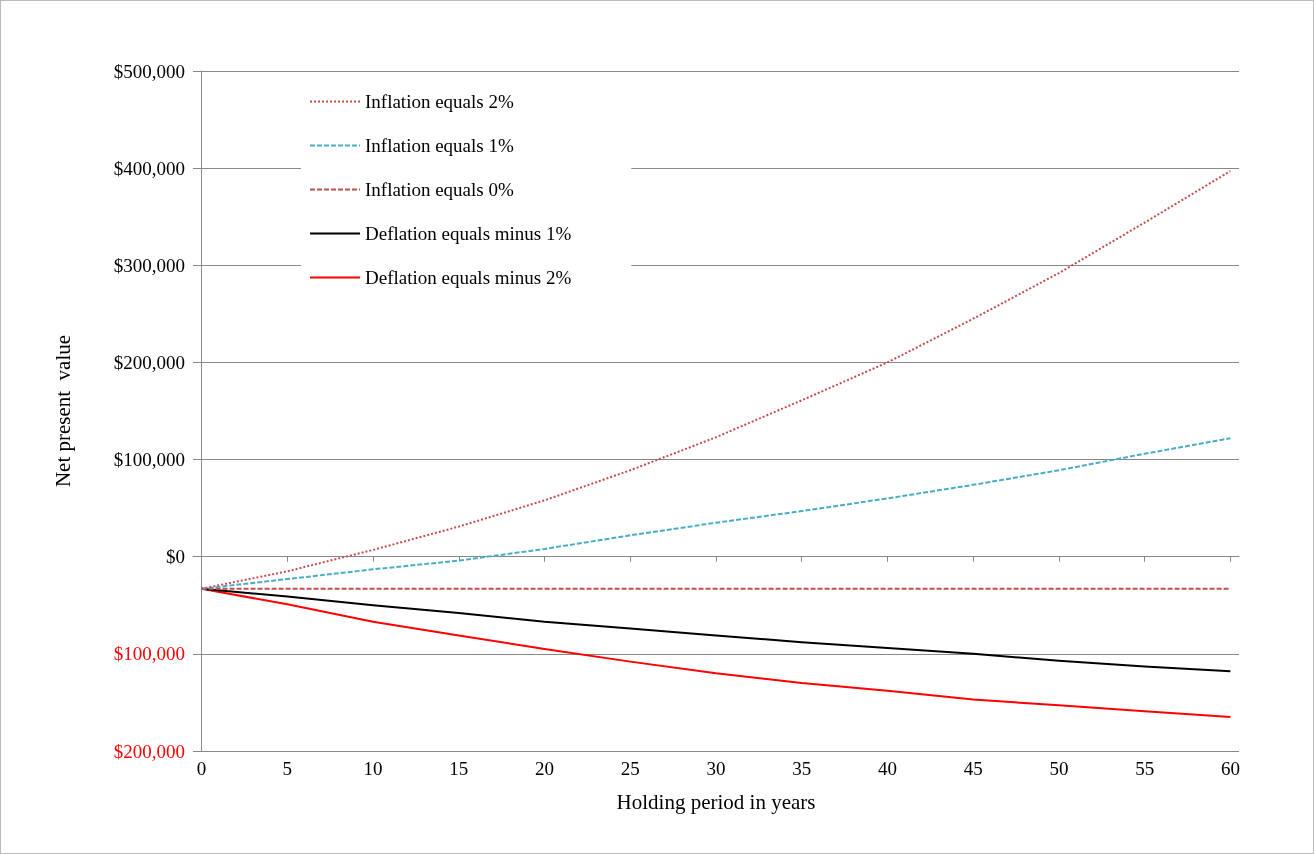 The image size is (1314, 854). Describe the element at coordinates (630, 768) in the screenshot. I see `x-tick-label: 25` at that location.